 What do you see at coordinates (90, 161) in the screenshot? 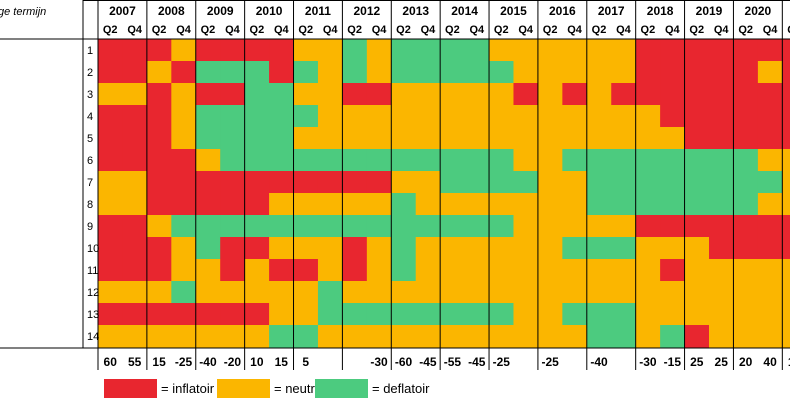
I see `row-label: 6` at bounding box center [90, 161].